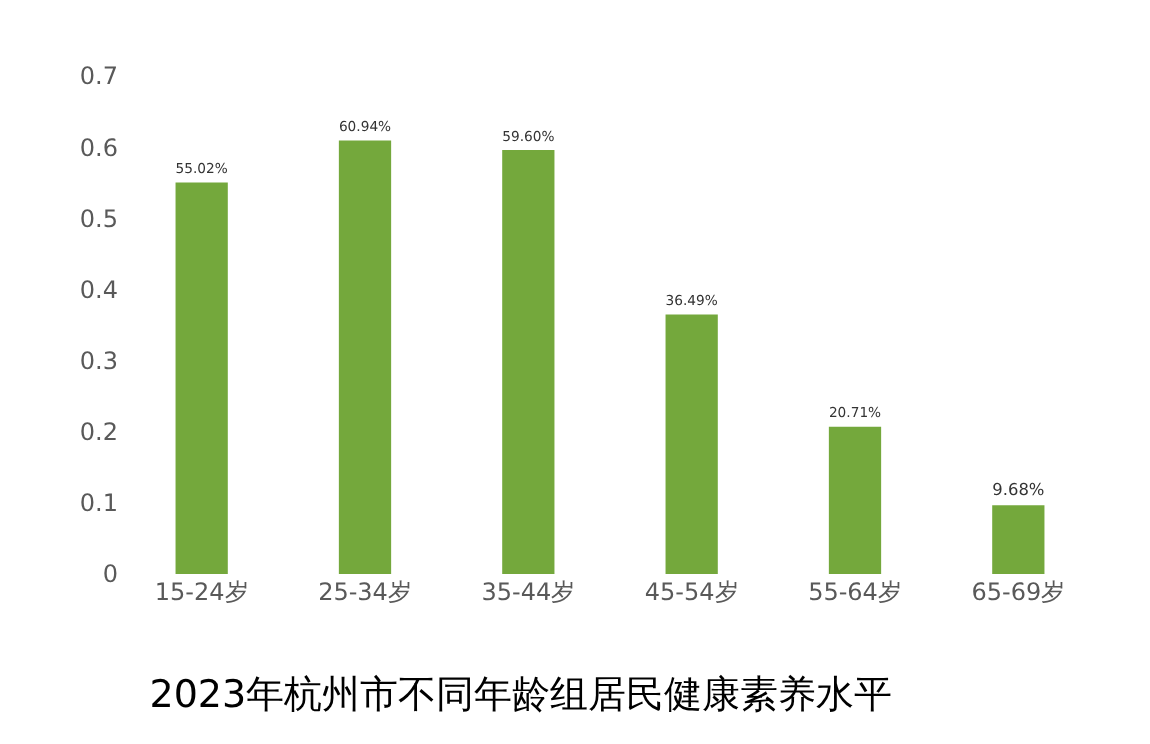 The height and width of the screenshot is (744, 1150). Describe the element at coordinates (110, 574) in the screenshot. I see `y-tick-label: 0` at that location.